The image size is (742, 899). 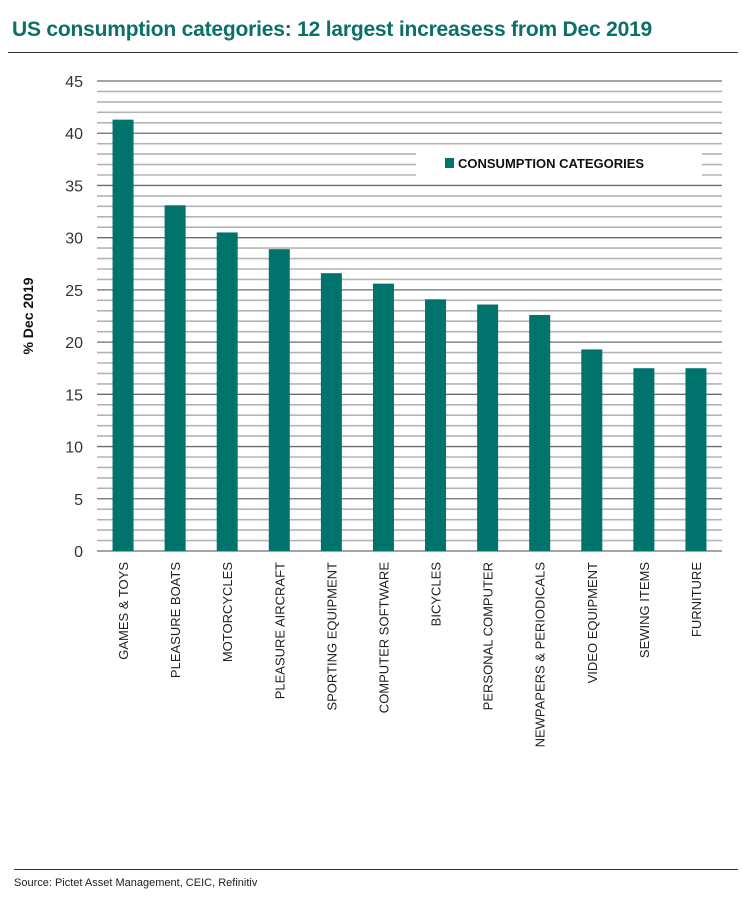 What do you see at coordinates (449, 163) in the screenshot?
I see `legend-swatch` at bounding box center [449, 163].